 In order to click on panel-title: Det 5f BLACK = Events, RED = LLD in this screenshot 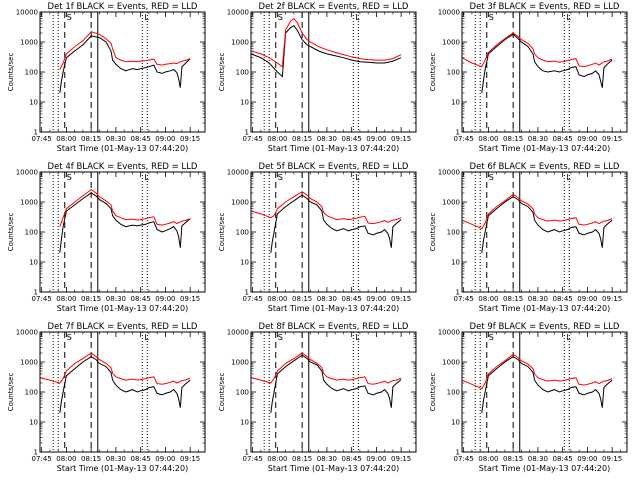, I will do `click(334, 167)`.